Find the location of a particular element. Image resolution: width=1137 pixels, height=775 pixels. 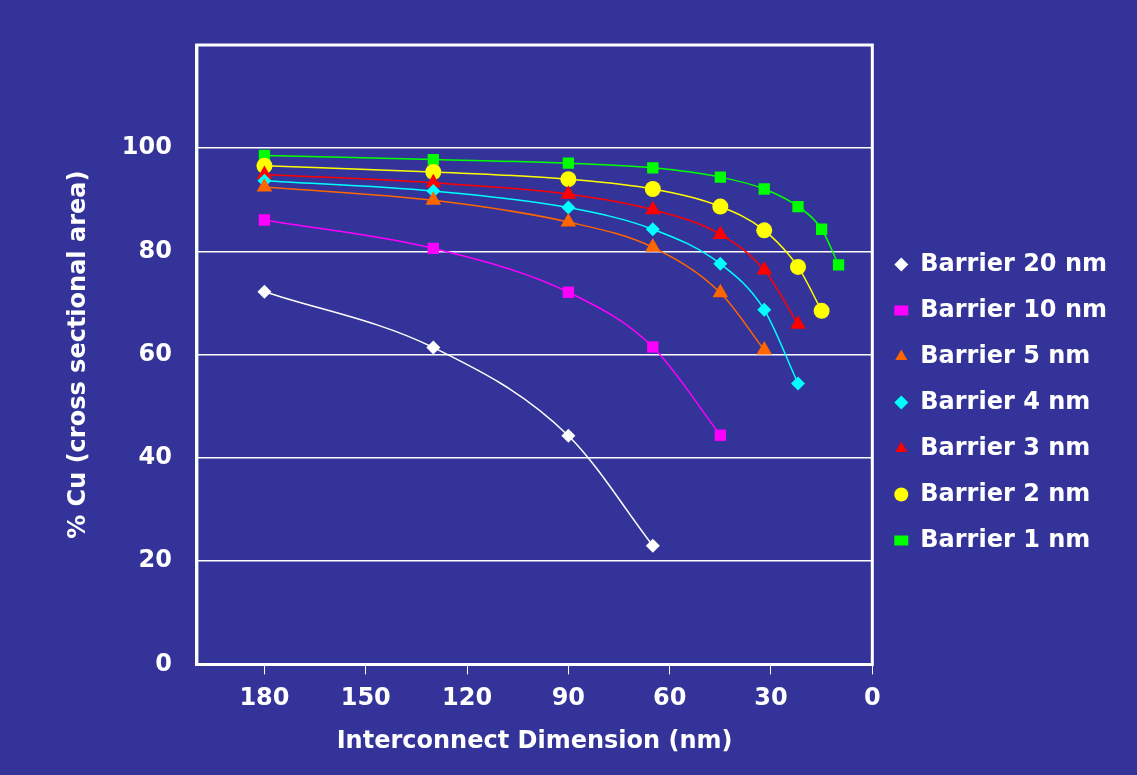

y-tick-label: 100 is located at coordinates (146, 146).